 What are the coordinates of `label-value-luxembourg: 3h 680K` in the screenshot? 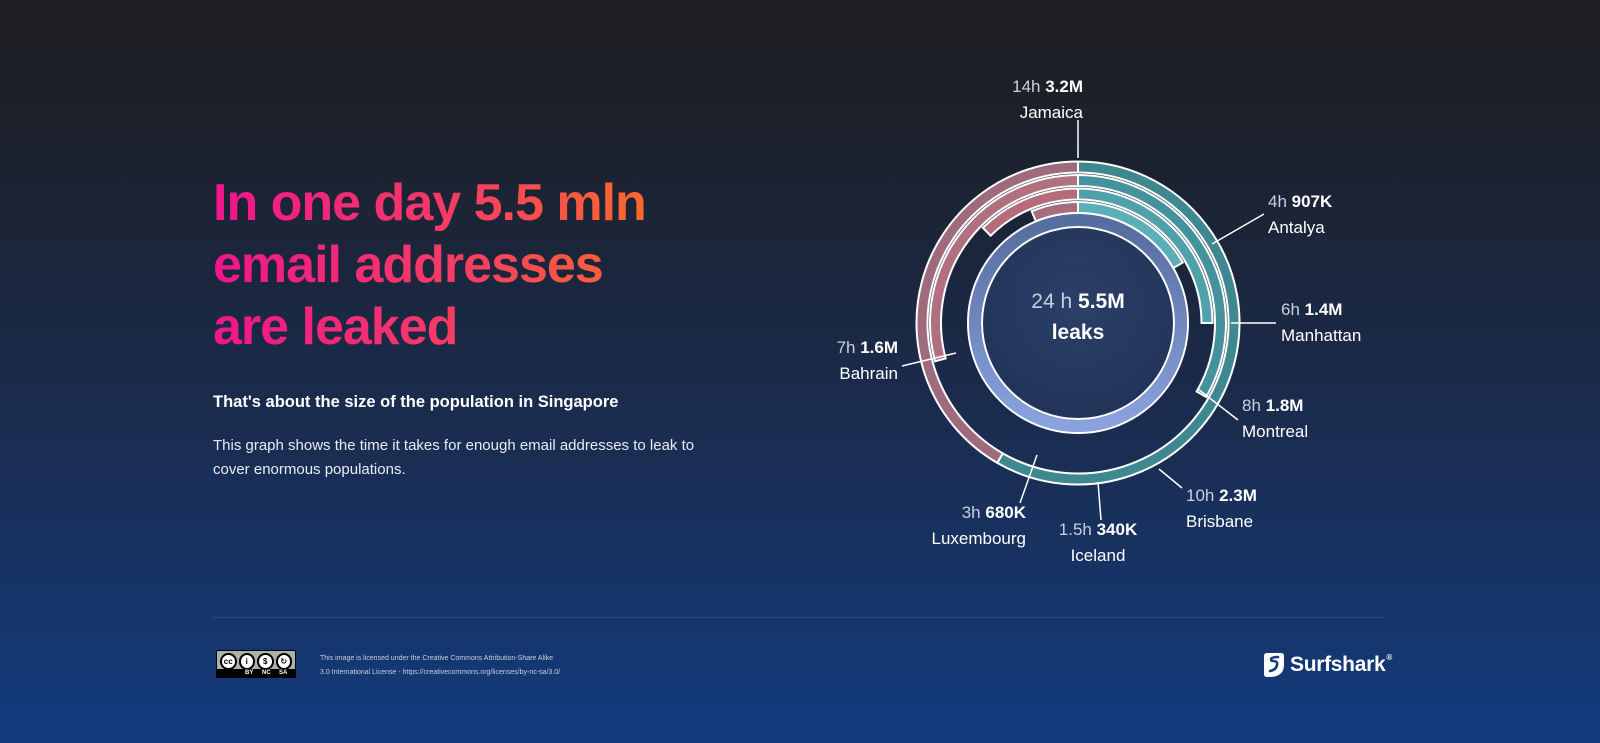 It's located at (994, 512).